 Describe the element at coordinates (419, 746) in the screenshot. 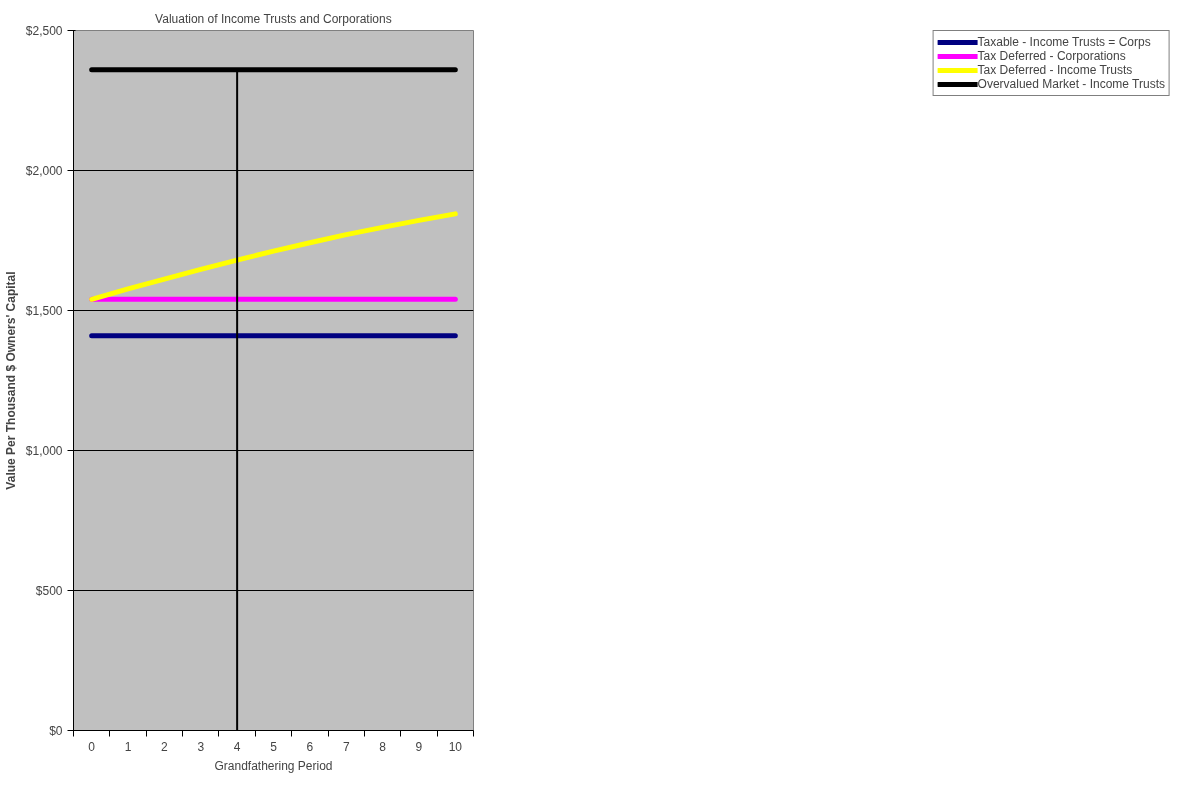

I see `x-tick-label: 9` at that location.